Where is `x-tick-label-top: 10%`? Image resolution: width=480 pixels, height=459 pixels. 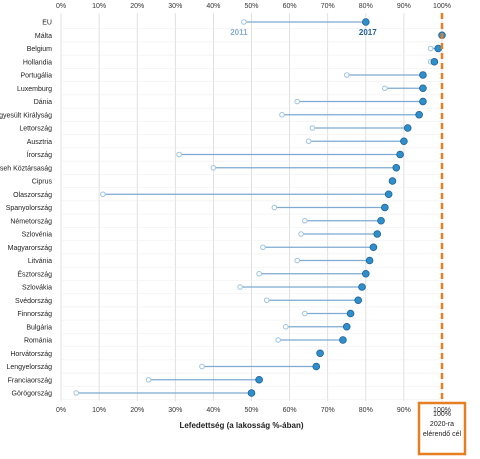 x-tick-label-top: 10% is located at coordinates (99, 6).